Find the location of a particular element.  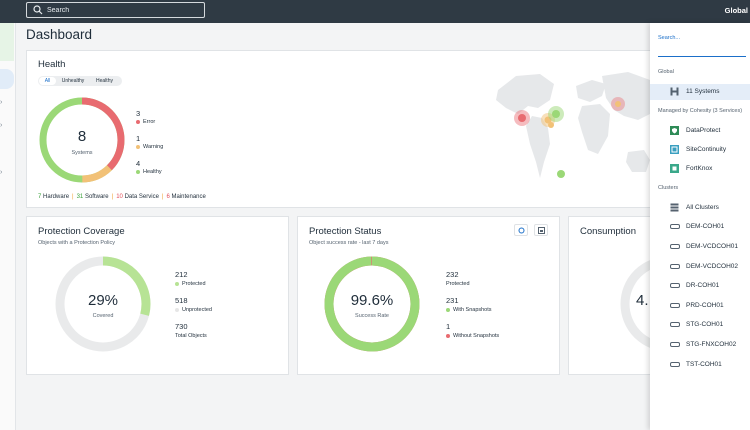

nav-item-selected is located at coordinates (7, 79).